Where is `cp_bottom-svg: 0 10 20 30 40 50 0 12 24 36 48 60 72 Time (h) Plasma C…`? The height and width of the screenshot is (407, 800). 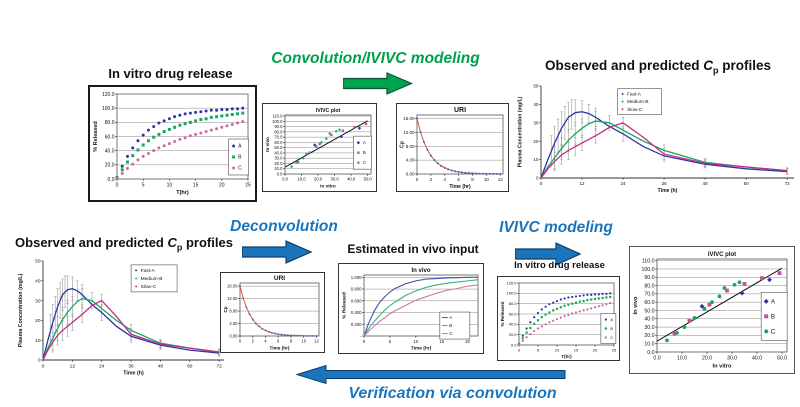
cp_bottom-svg: 0 10 20 30 40 50 0 12 24 36 48 60 72 Time (h) Plasma C… is located at coordinates (121, 318).